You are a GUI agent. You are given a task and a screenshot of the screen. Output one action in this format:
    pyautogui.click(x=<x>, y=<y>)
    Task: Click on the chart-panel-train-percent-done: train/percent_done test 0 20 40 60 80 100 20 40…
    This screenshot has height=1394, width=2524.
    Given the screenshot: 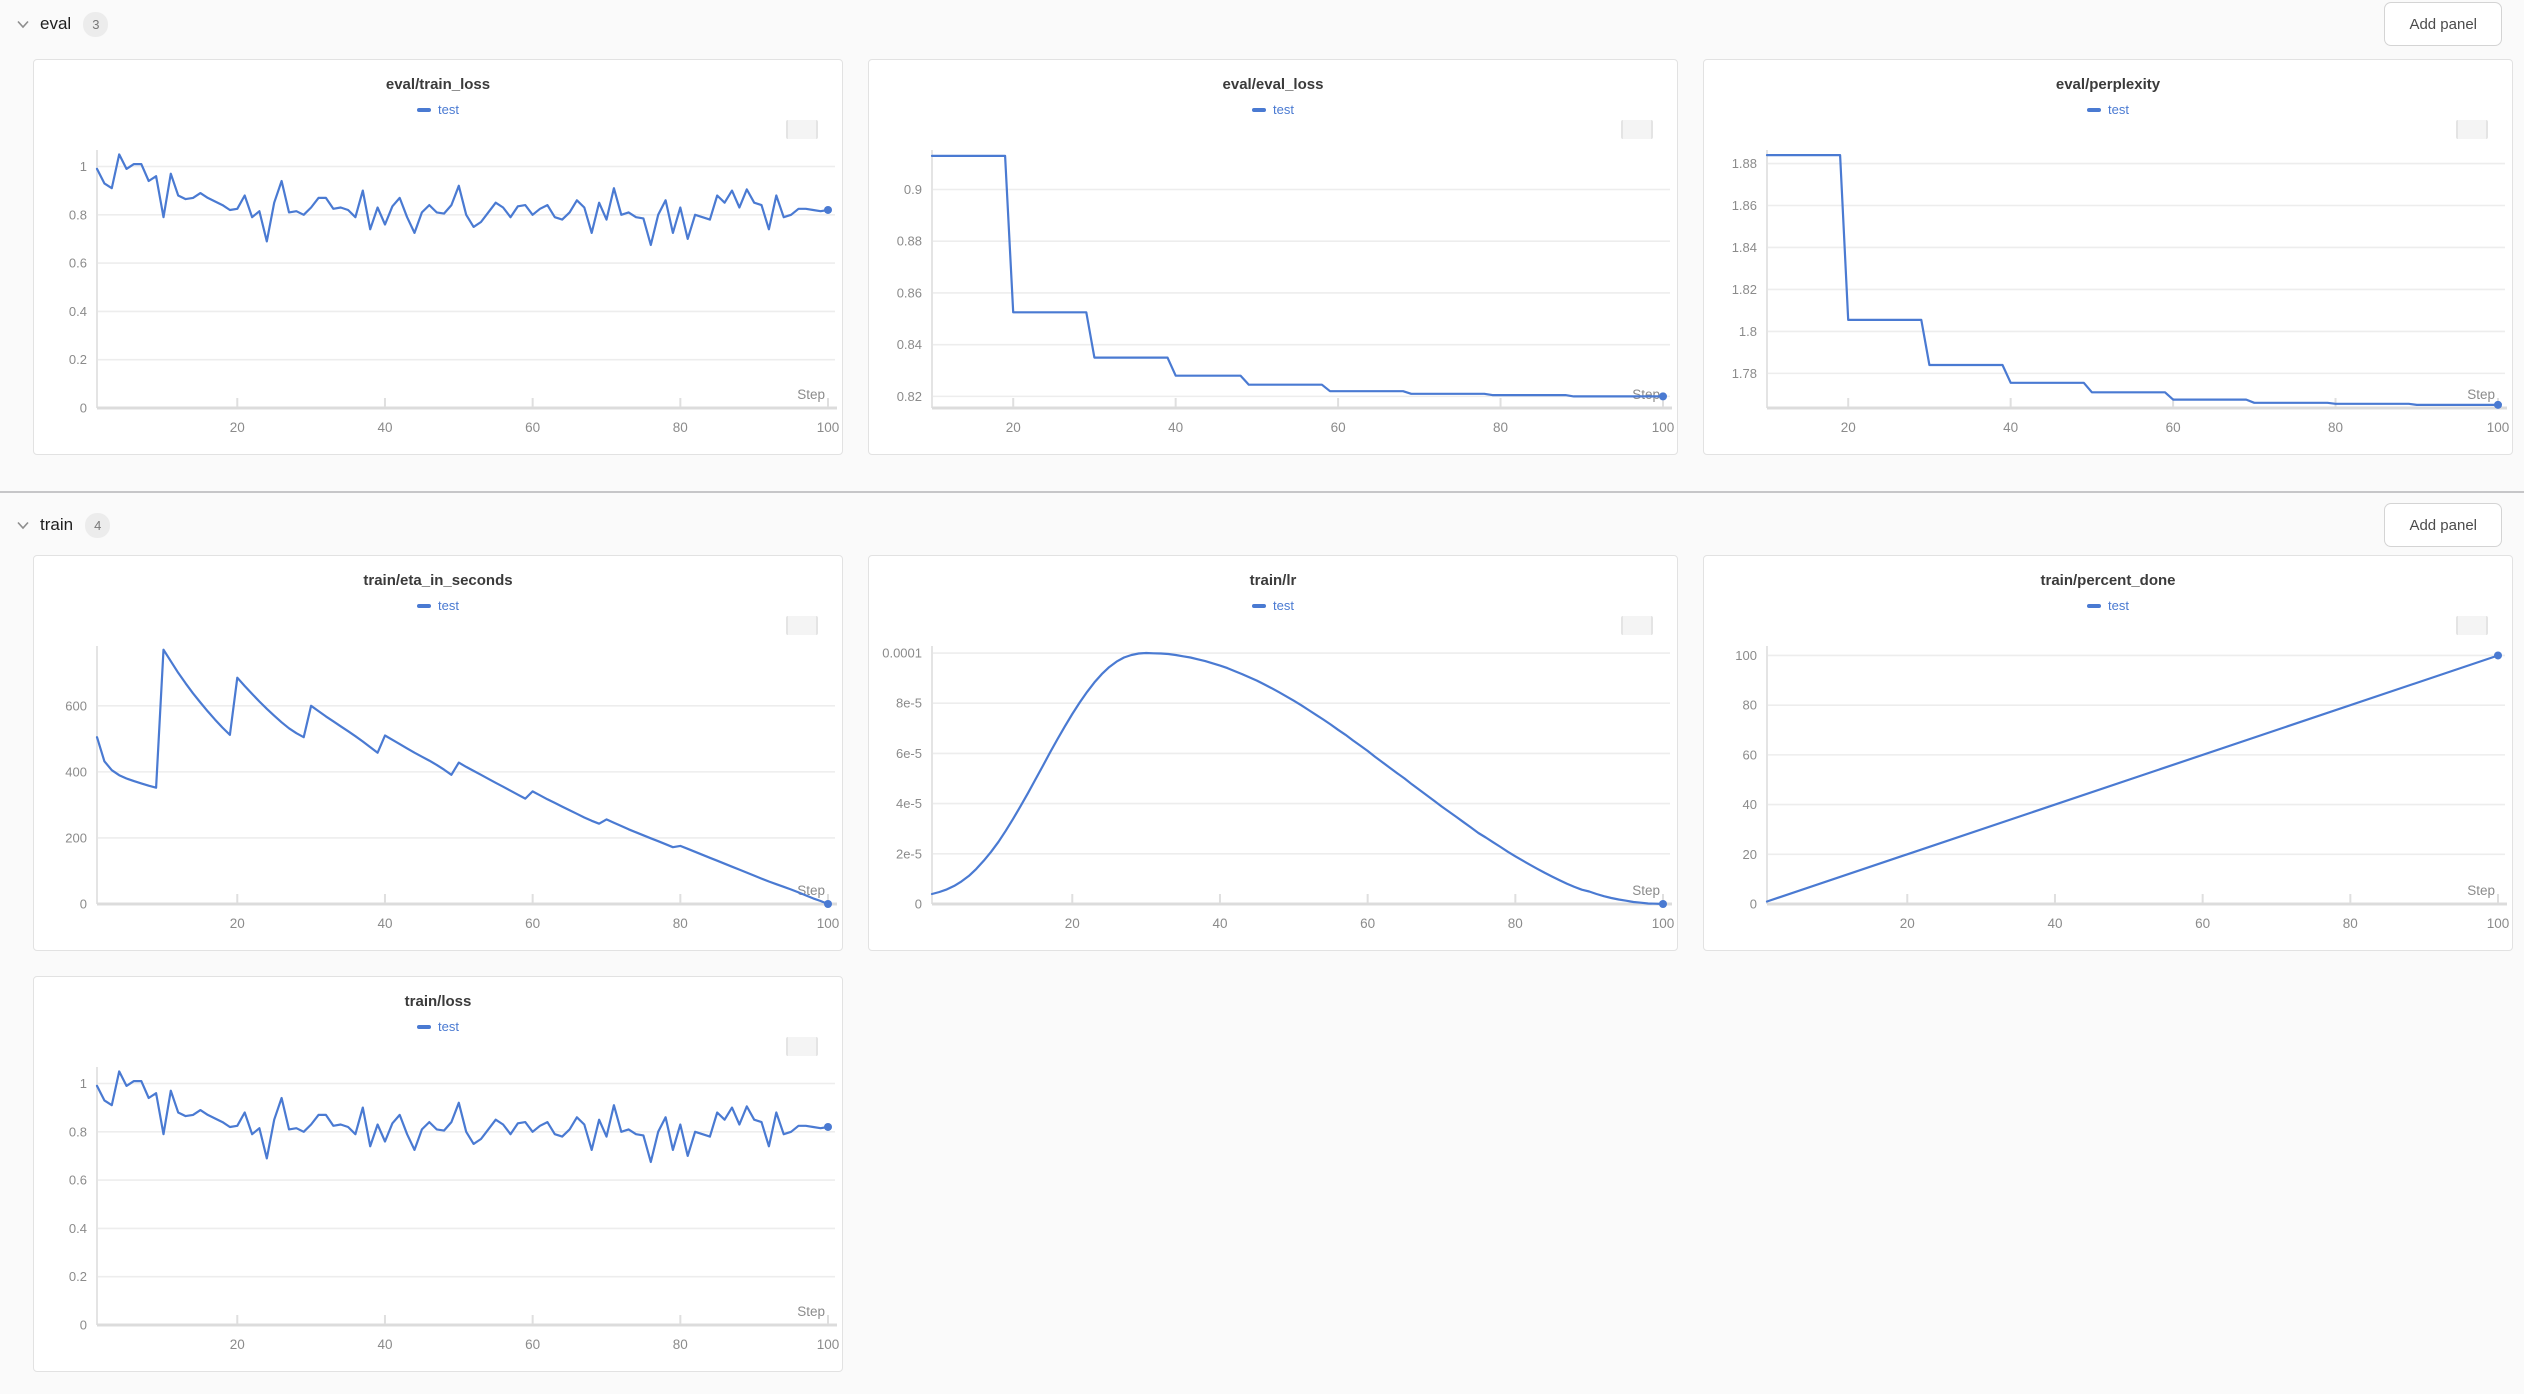 What is the action you would take?
    pyautogui.click(x=2108, y=753)
    